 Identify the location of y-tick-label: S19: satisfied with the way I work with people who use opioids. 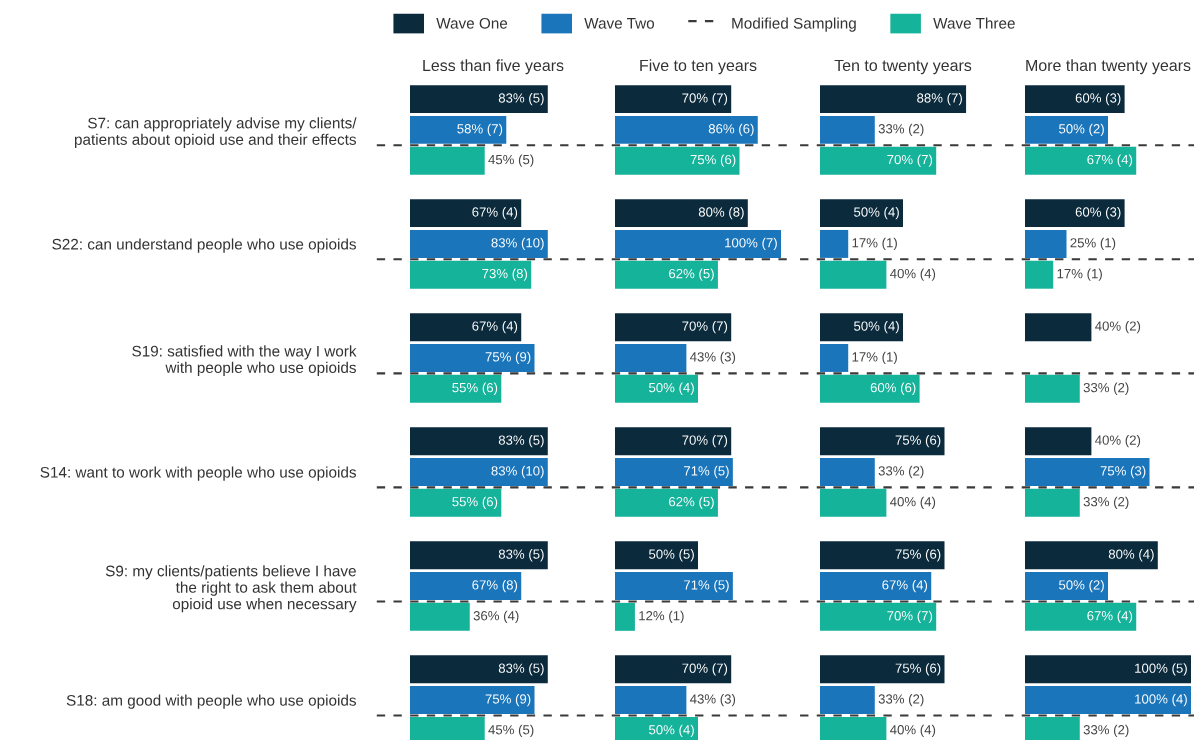
(244, 361).